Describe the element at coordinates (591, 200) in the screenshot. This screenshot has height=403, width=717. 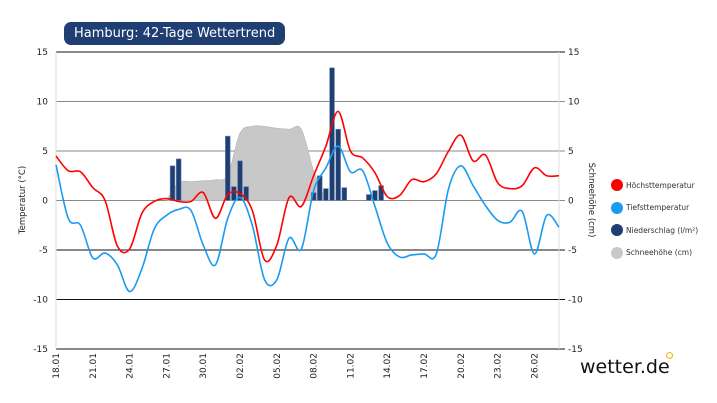
I see `y2-axis-label: Schneehöhe (cm)` at that location.